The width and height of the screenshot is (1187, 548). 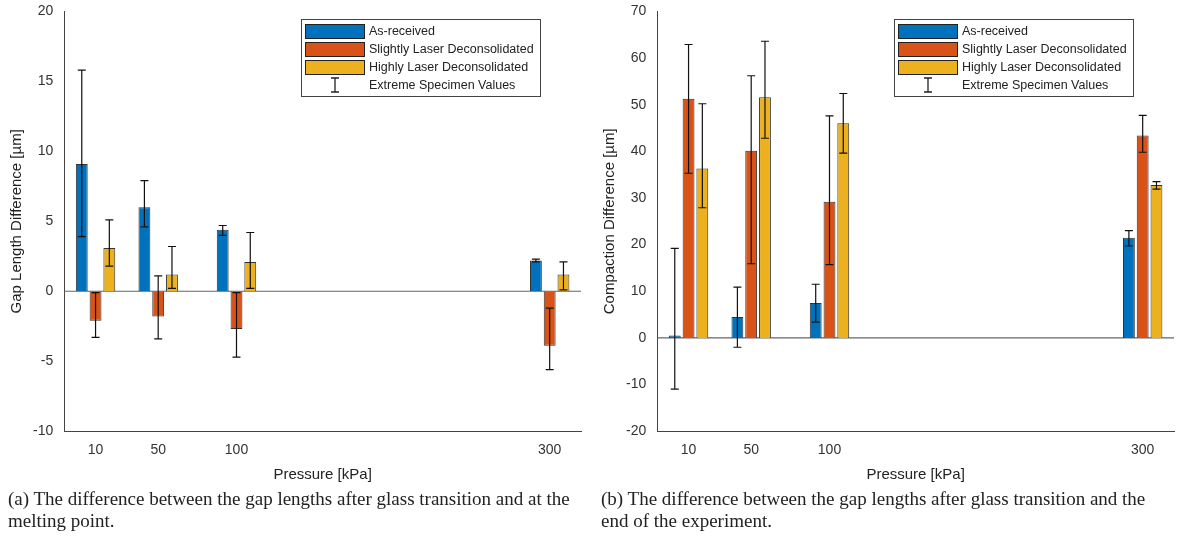 What do you see at coordinates (636, 430) in the screenshot?
I see `y-tick-label: -20` at bounding box center [636, 430].